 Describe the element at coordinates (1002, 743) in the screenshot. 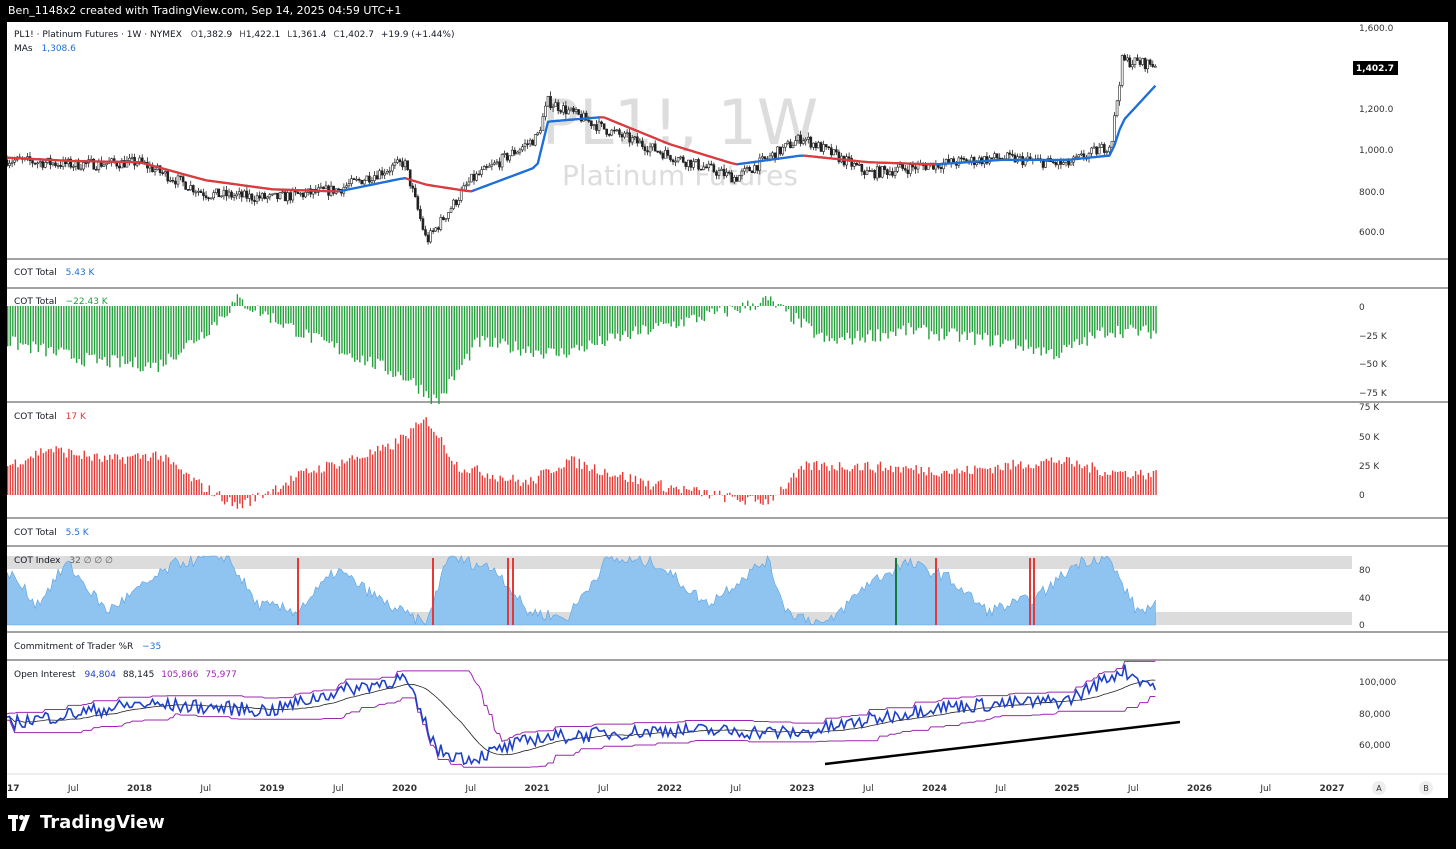

I see `trend-line-drawing` at that location.